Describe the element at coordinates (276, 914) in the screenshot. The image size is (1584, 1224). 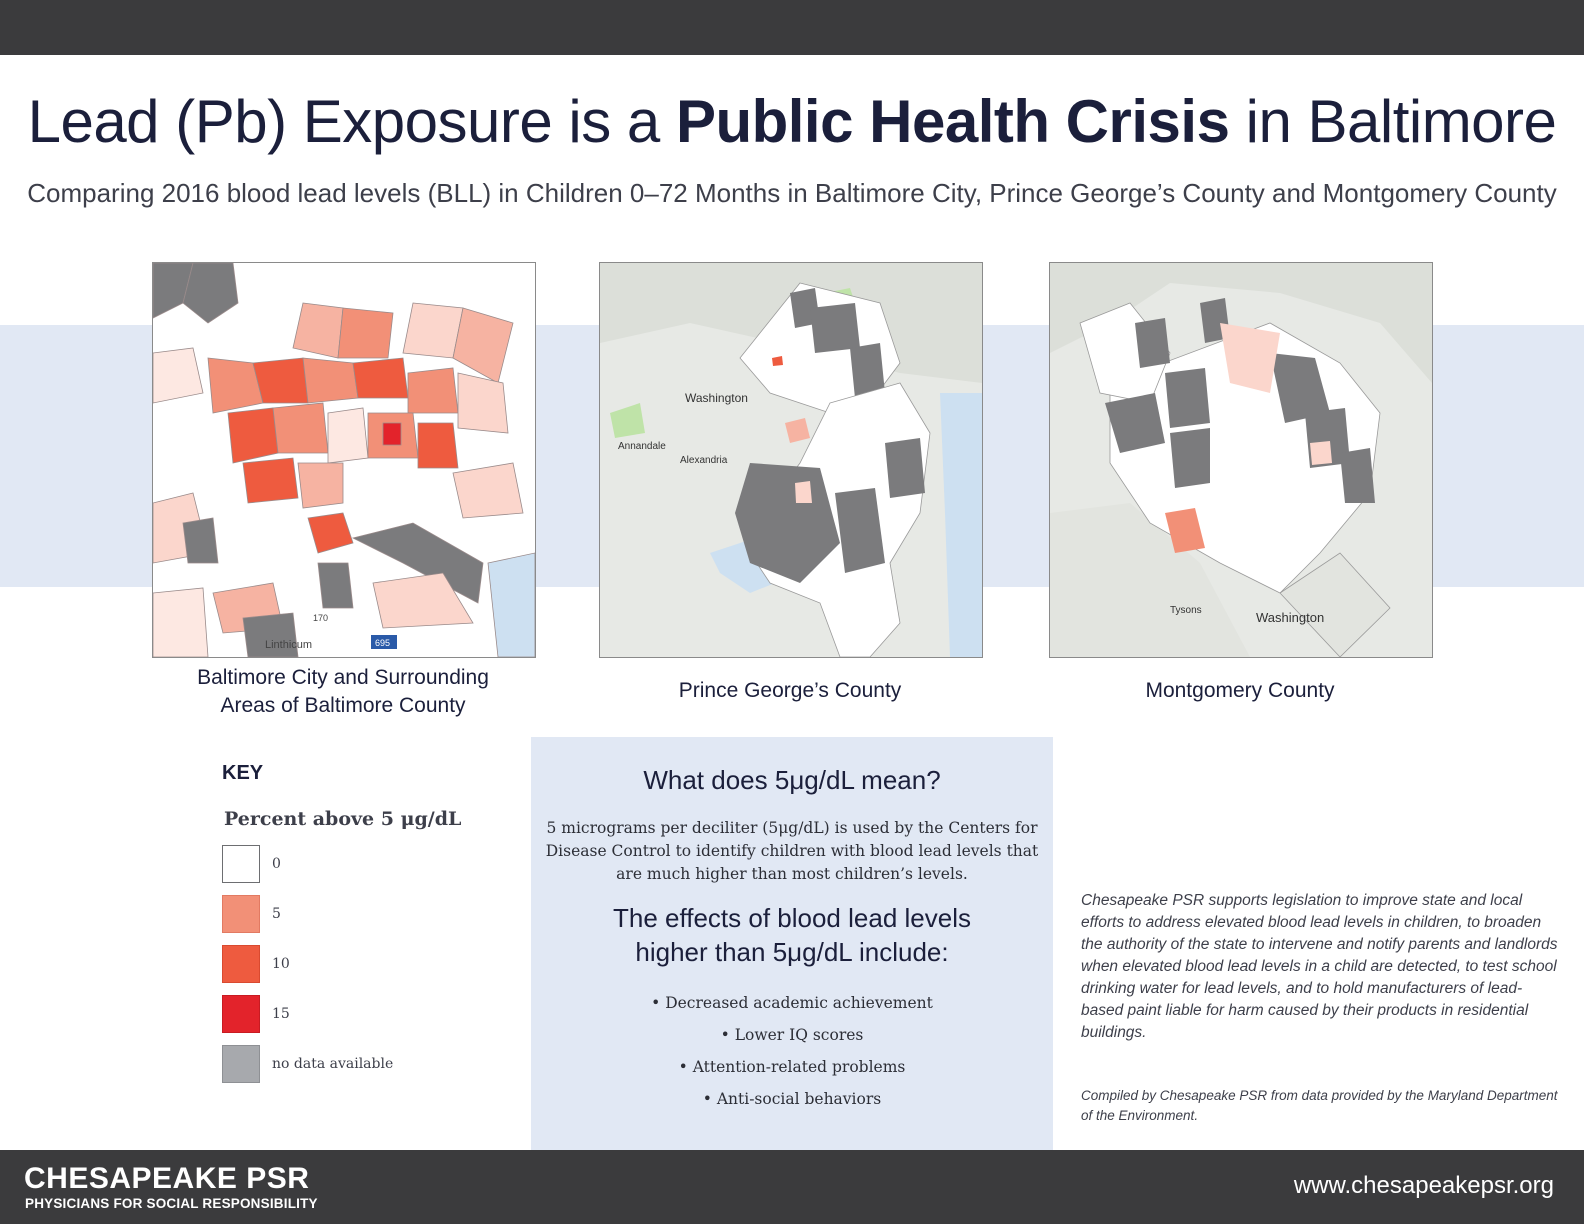
I see `key-label-5: 5` at that location.